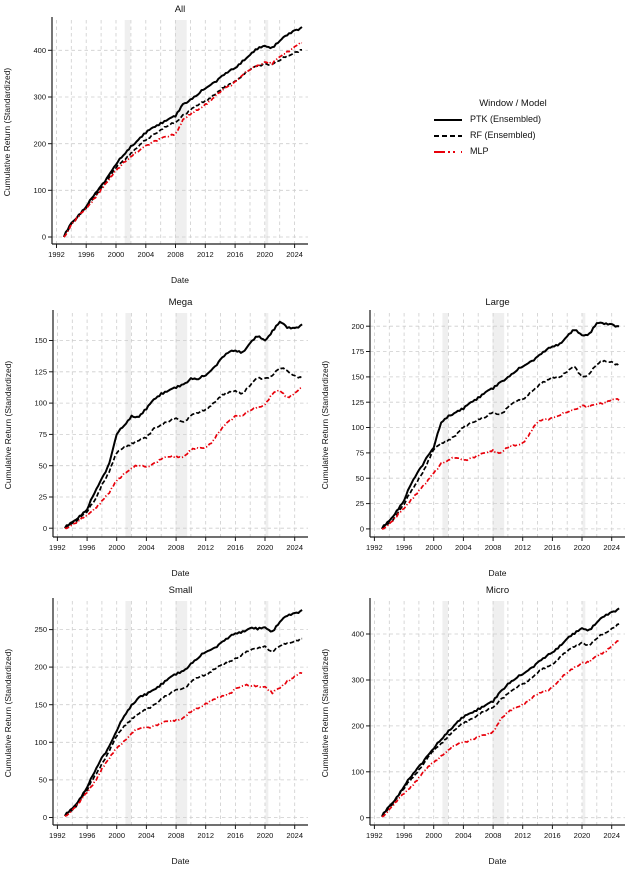  I want to click on y-tick-label: 75, so click(43, 434).